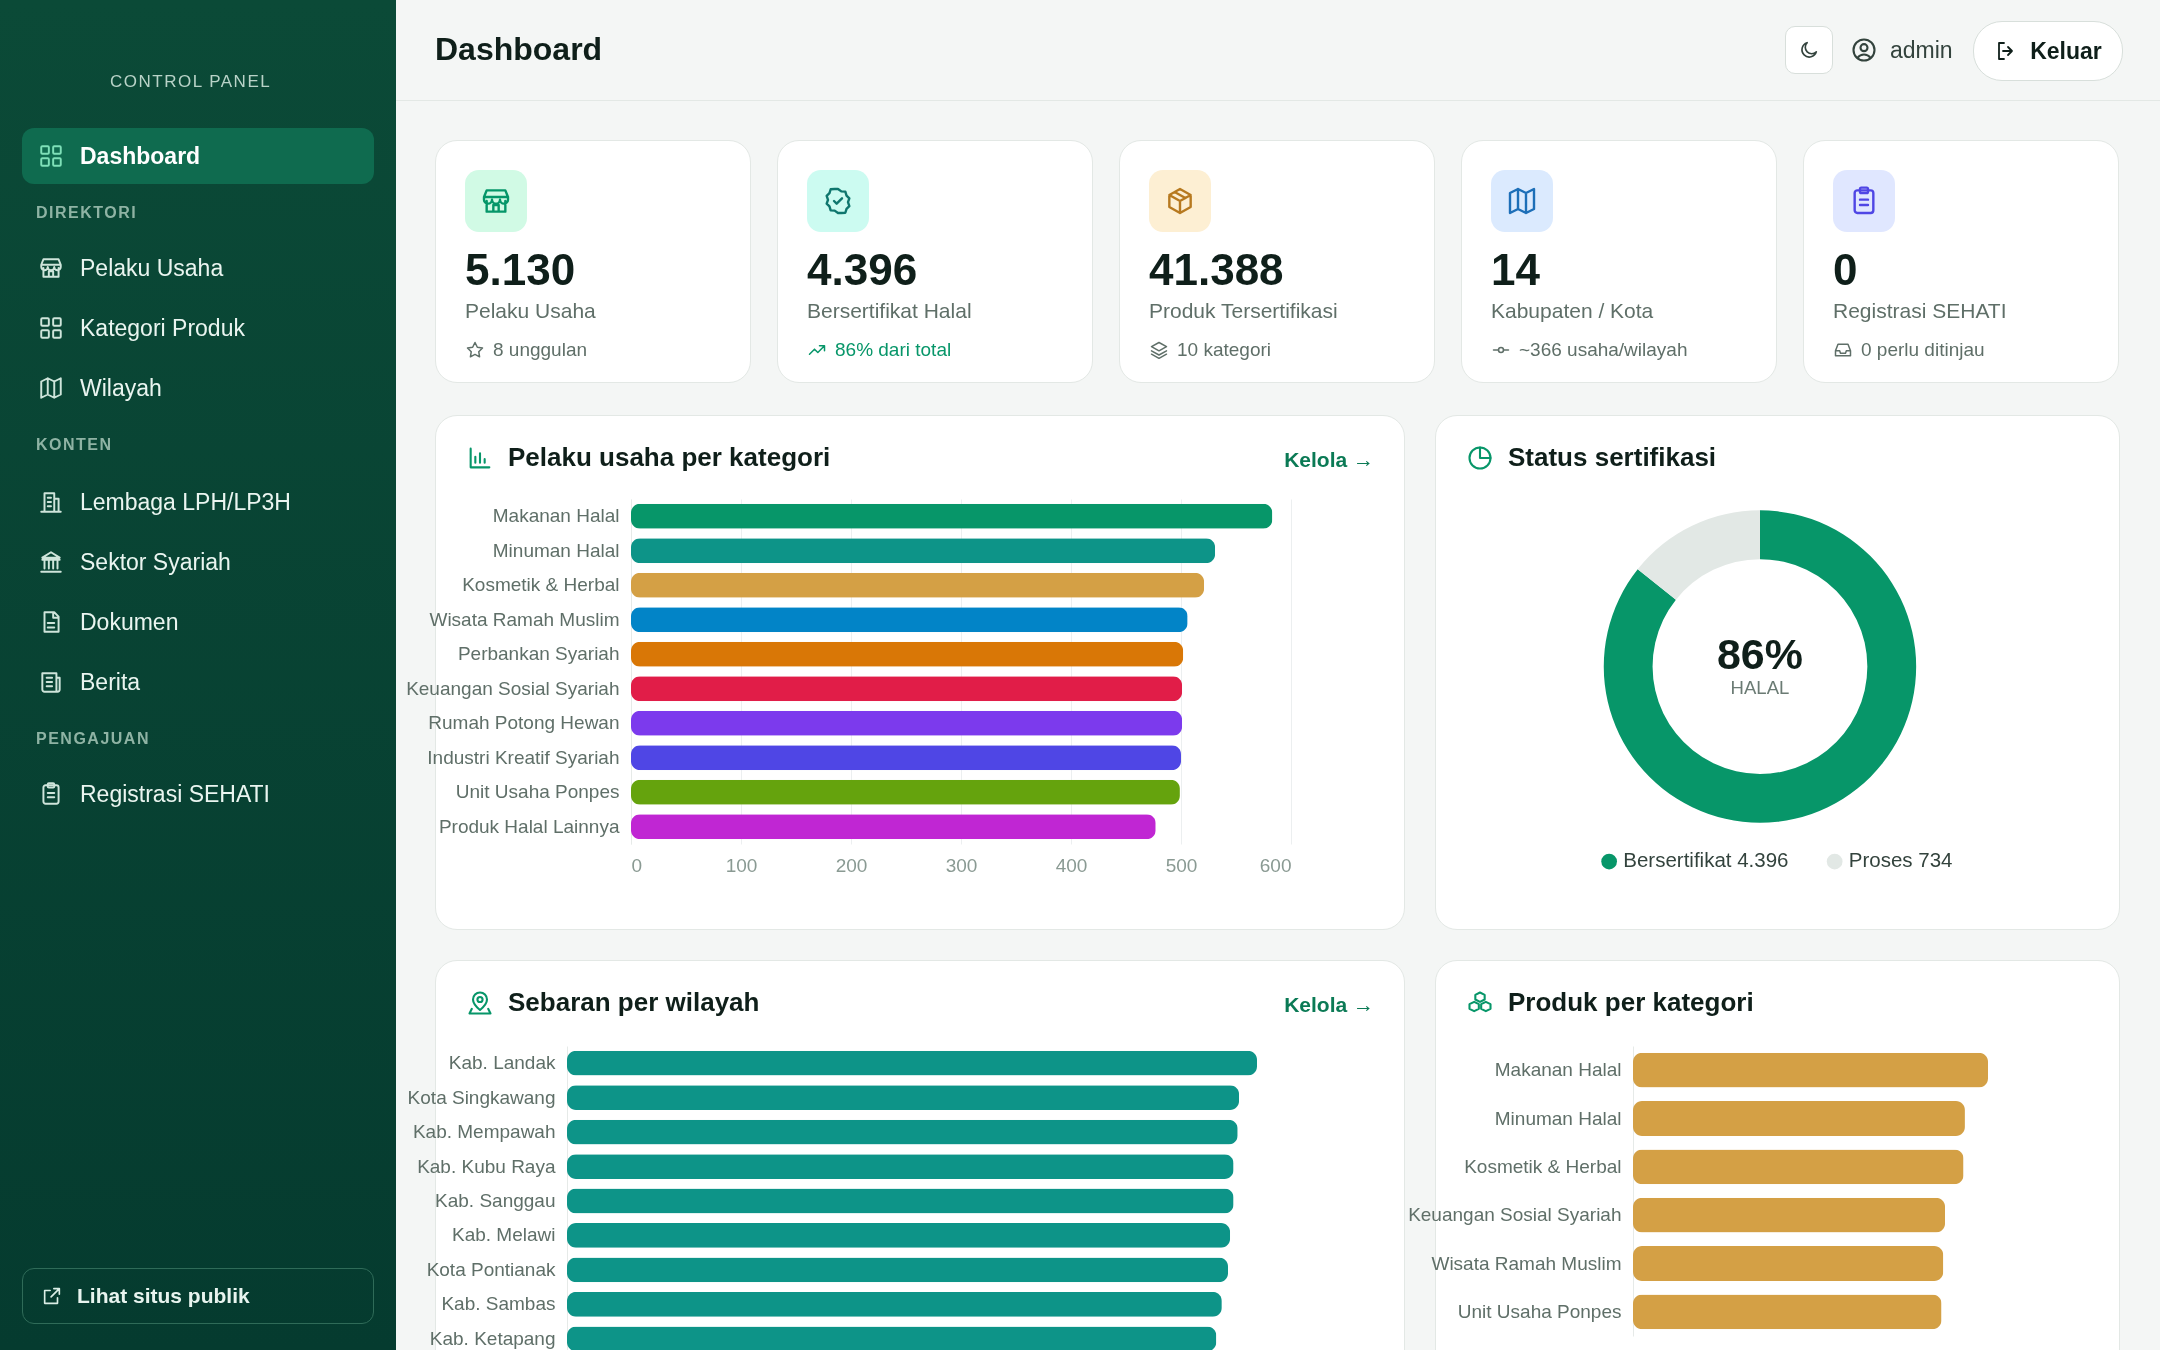  I want to click on chart-title: Pelaku usaha per kategori, so click(669, 457).